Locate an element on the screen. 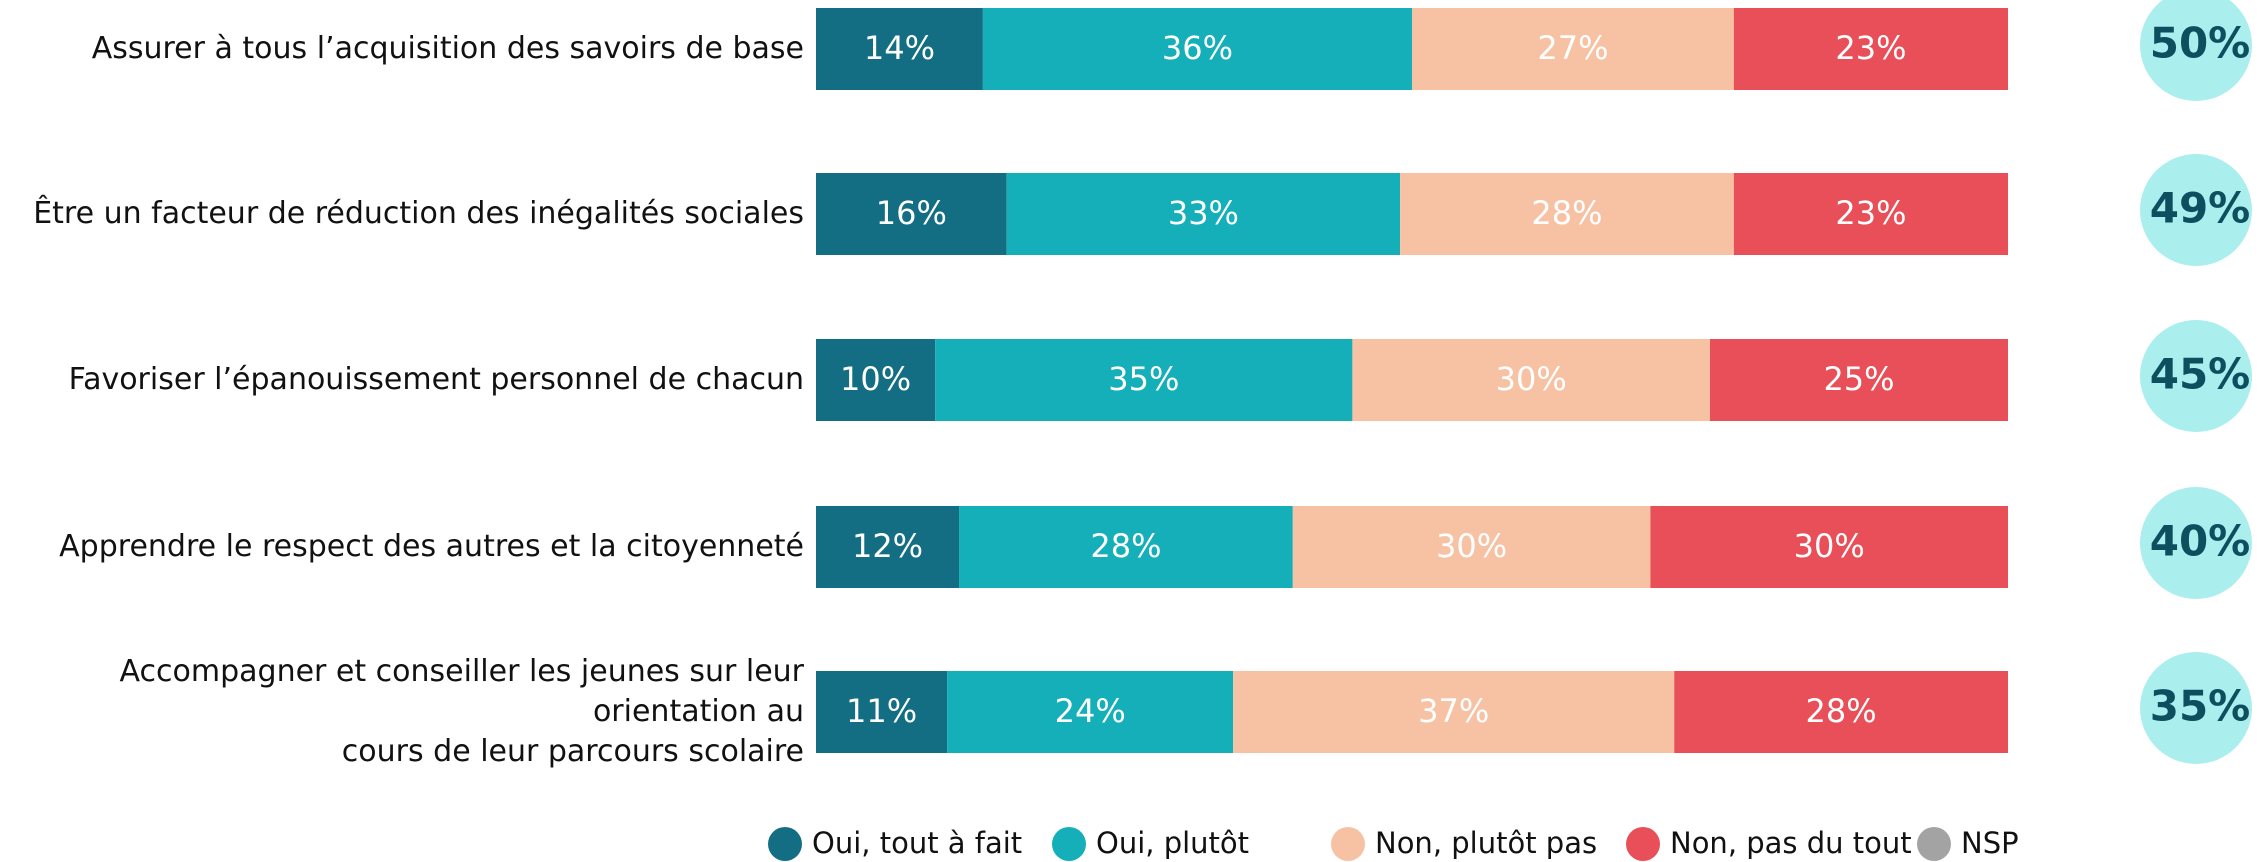 This screenshot has height=862, width=2268. total-label: 35% is located at coordinates (2200, 706).